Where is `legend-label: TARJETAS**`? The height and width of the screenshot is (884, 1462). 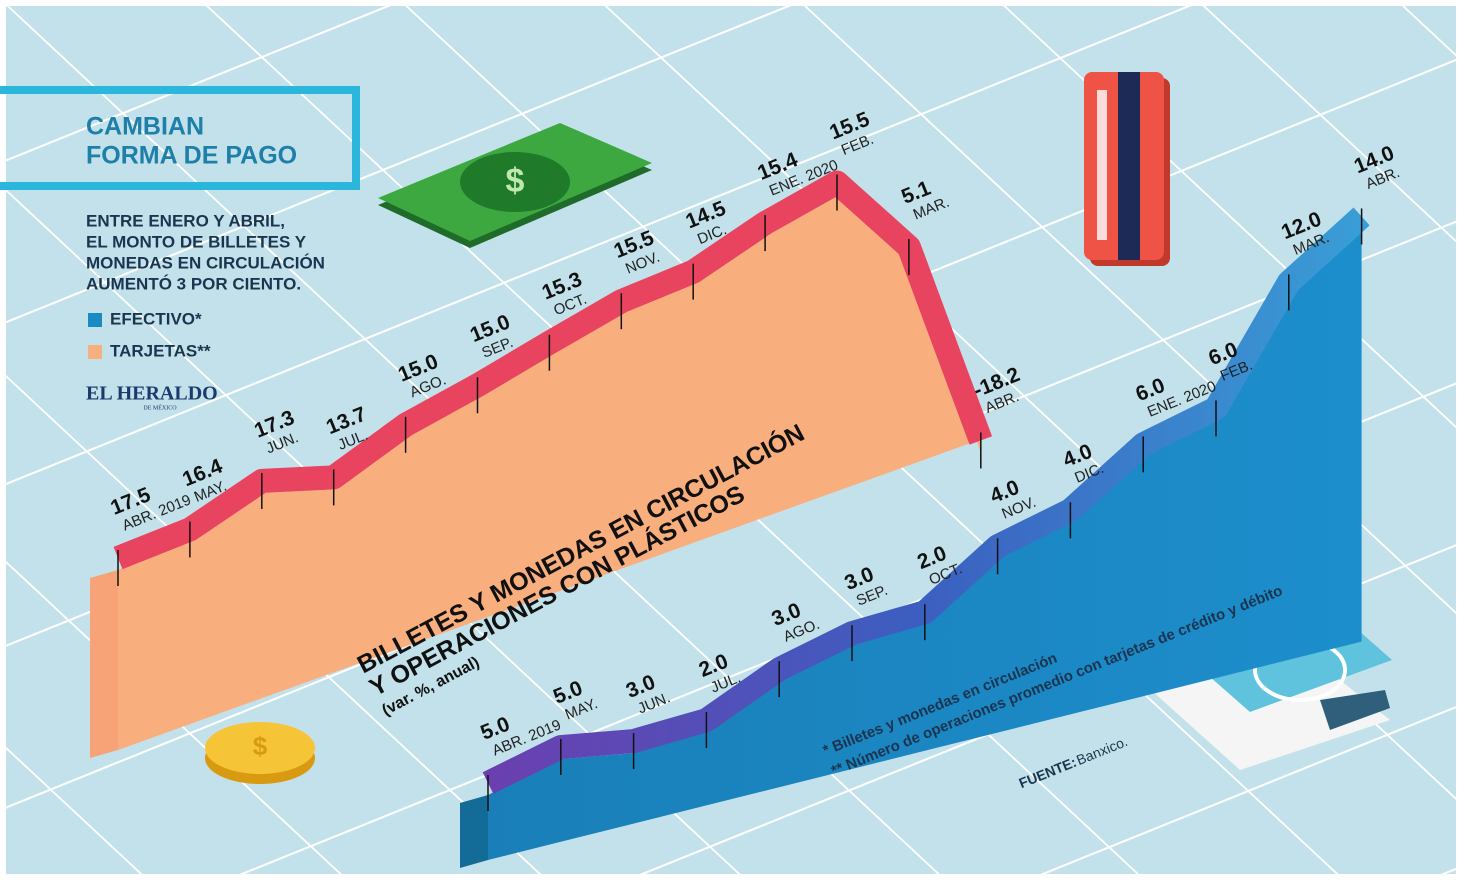
legend-label: TARJETAS** is located at coordinates (160, 350).